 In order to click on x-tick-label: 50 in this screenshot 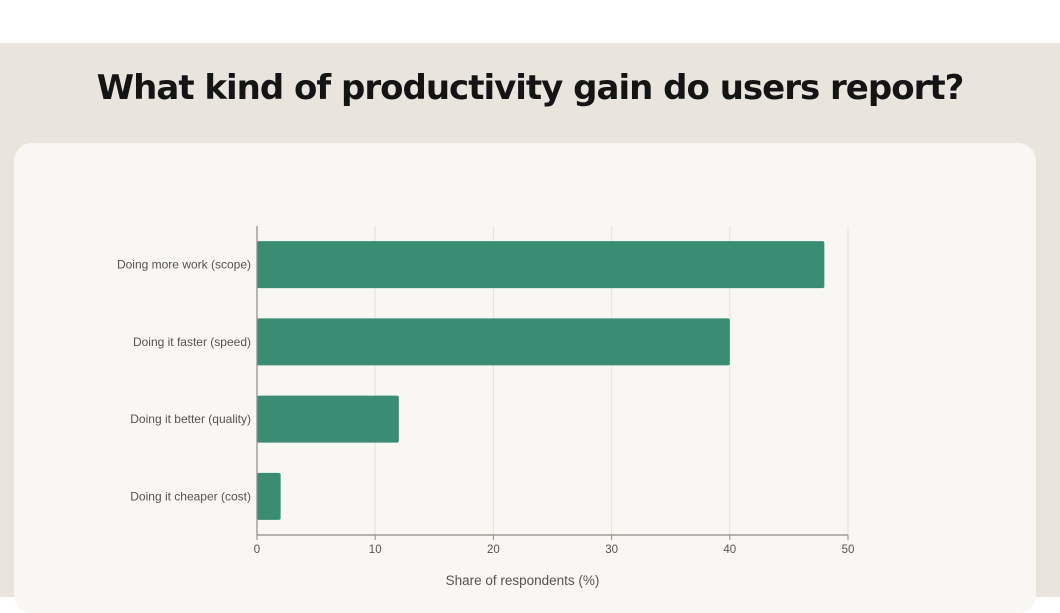, I will do `click(848, 550)`.